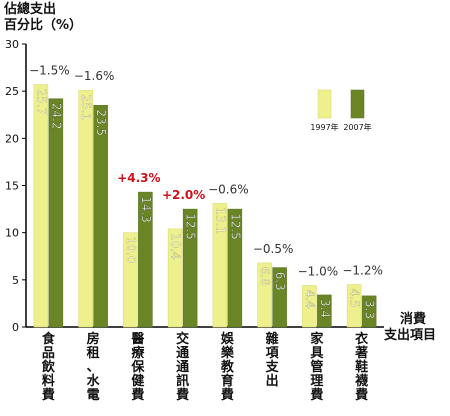 The height and width of the screenshot is (416, 450). What do you see at coordinates (318, 271) in the screenshot?
I see `change-label: −1.0%` at bounding box center [318, 271].